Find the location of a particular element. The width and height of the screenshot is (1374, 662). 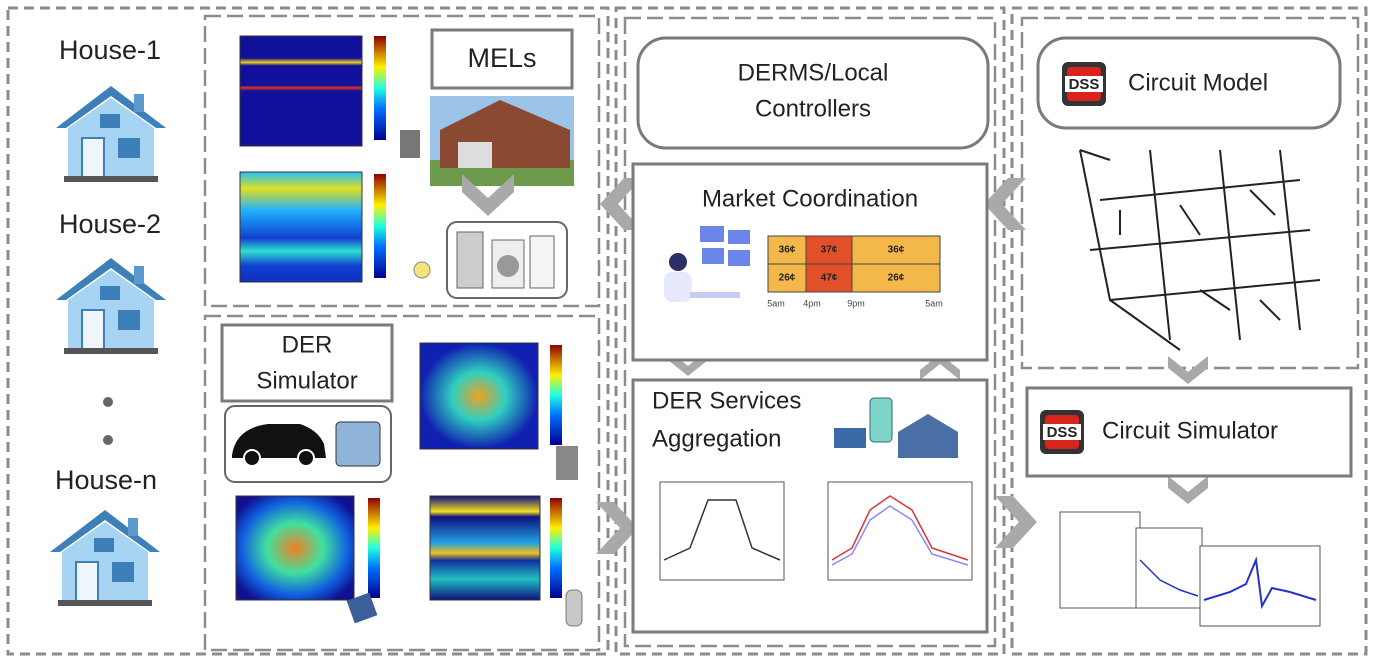

house-label: House-n is located at coordinates (106, 480).